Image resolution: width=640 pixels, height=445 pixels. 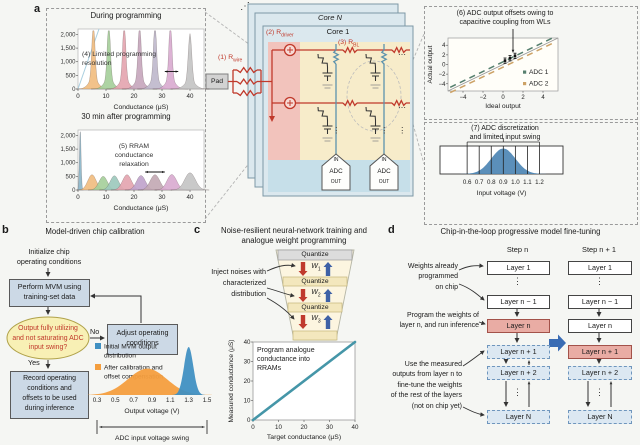 What do you see at coordinates (518, 268) in the screenshot?
I see `stepn-layer-1: Layer 1` at bounding box center [518, 268].